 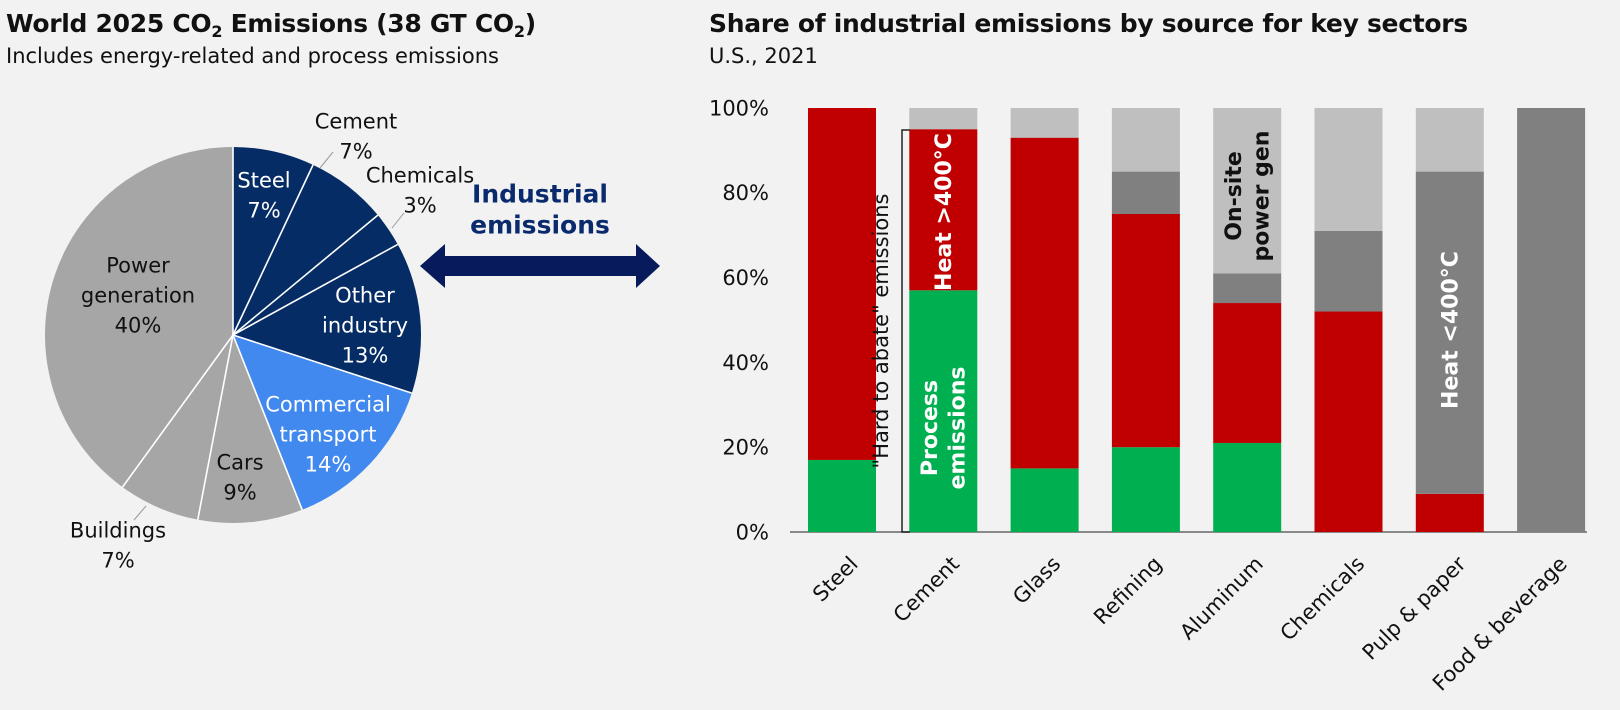 I want to click on x-tick-label-aluminum: Aluminum, so click(x=1221, y=598).